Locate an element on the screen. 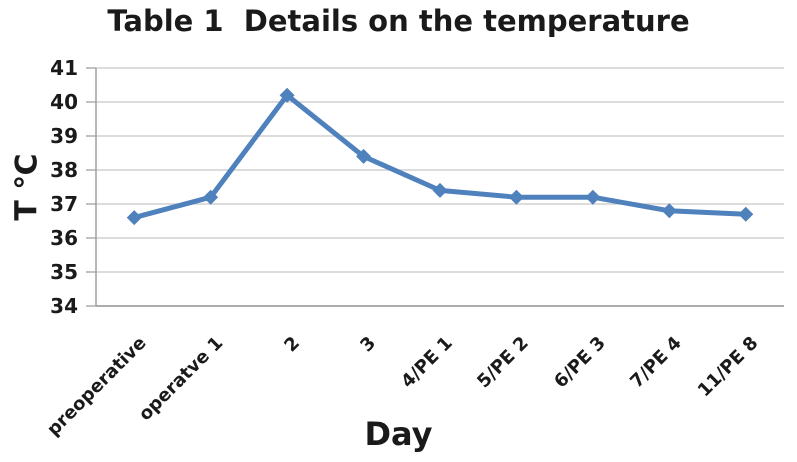 This screenshot has height=462, width=797. y-tick-label: 40 is located at coordinates (64, 102).